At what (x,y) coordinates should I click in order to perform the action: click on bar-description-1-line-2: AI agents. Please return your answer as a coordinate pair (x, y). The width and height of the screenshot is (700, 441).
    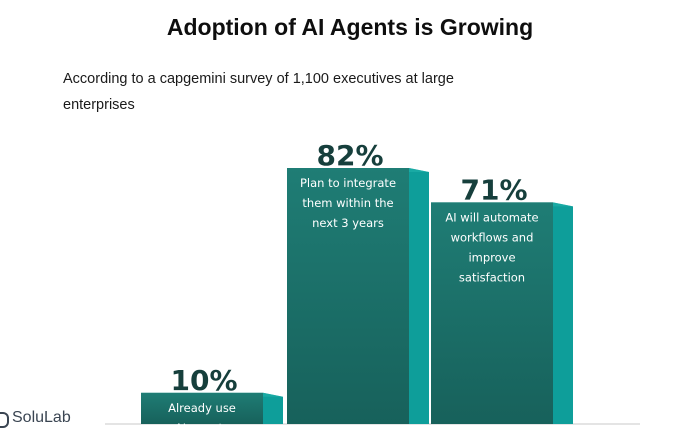
    Looking at the image, I should click on (202, 428).